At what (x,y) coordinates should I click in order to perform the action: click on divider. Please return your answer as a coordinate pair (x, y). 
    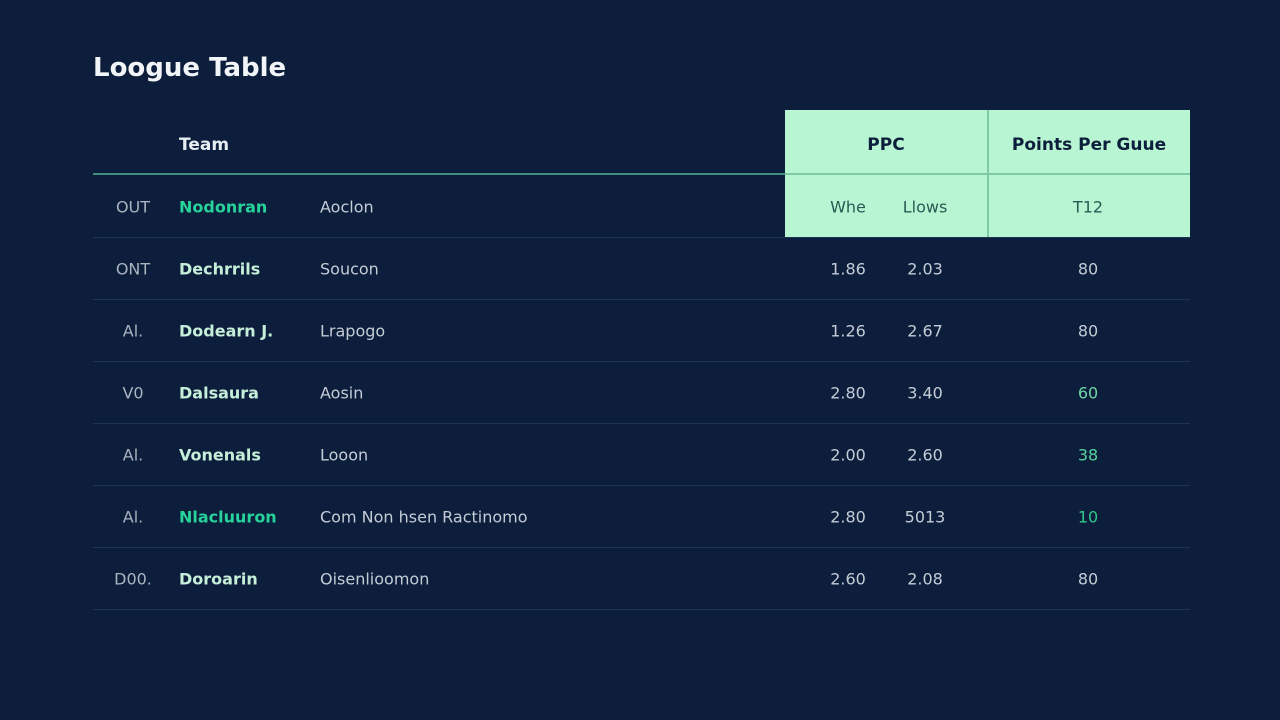
    Looking at the image, I should click on (987, 174).